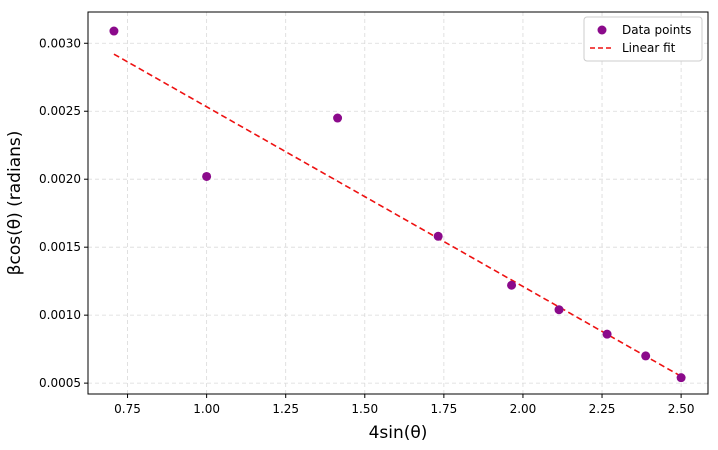 Image resolution: width=718 pixels, height=450 pixels. Describe the element at coordinates (60, 315) in the screenshot. I see `y-tick-label: 0.0010` at that location.